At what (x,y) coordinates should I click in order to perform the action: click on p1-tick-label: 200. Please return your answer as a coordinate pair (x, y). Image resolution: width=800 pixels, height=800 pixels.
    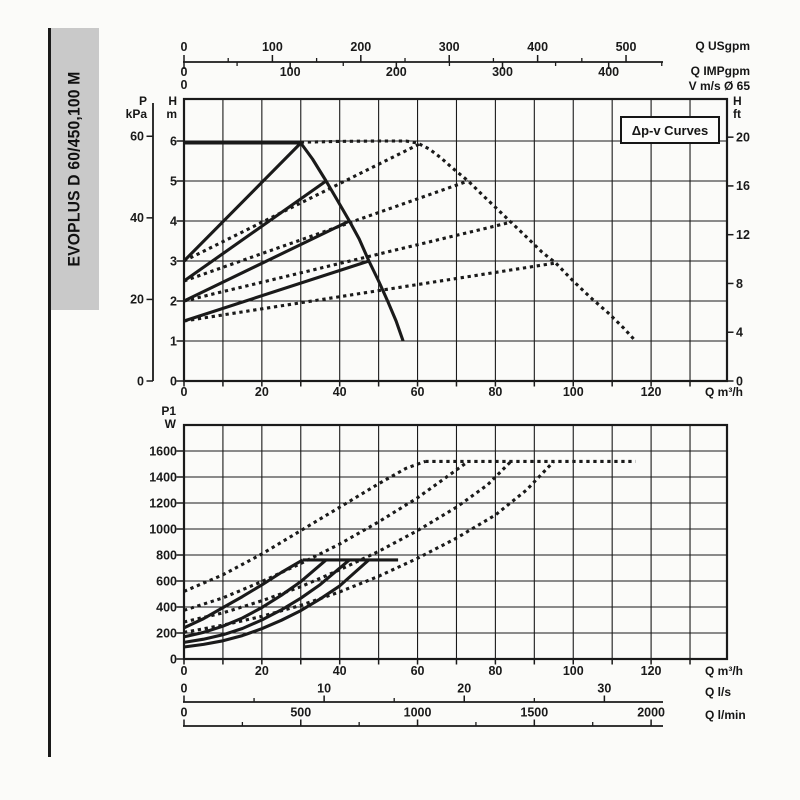
    Looking at the image, I should click on (166, 633).